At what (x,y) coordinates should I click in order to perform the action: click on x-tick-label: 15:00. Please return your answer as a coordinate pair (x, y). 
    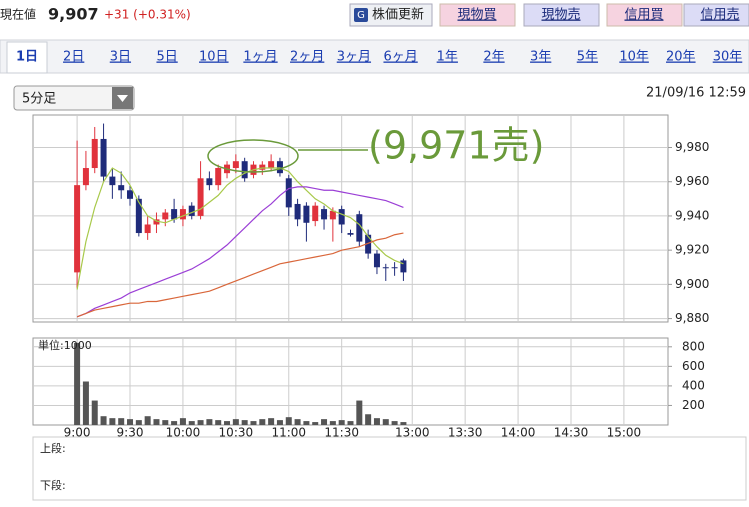
    Looking at the image, I should click on (624, 433).